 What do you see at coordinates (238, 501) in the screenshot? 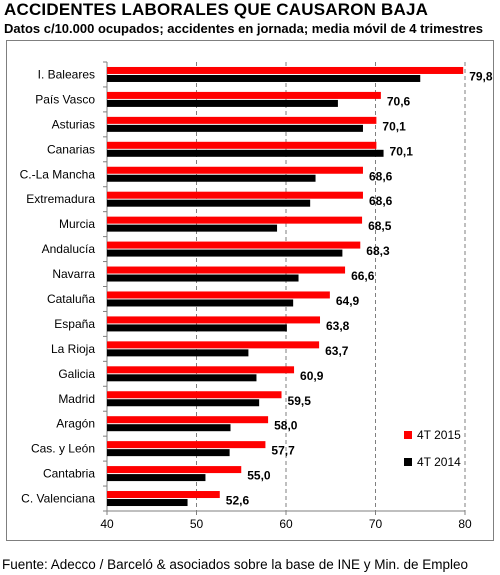
I see `data-label: 52,6` at bounding box center [238, 501].